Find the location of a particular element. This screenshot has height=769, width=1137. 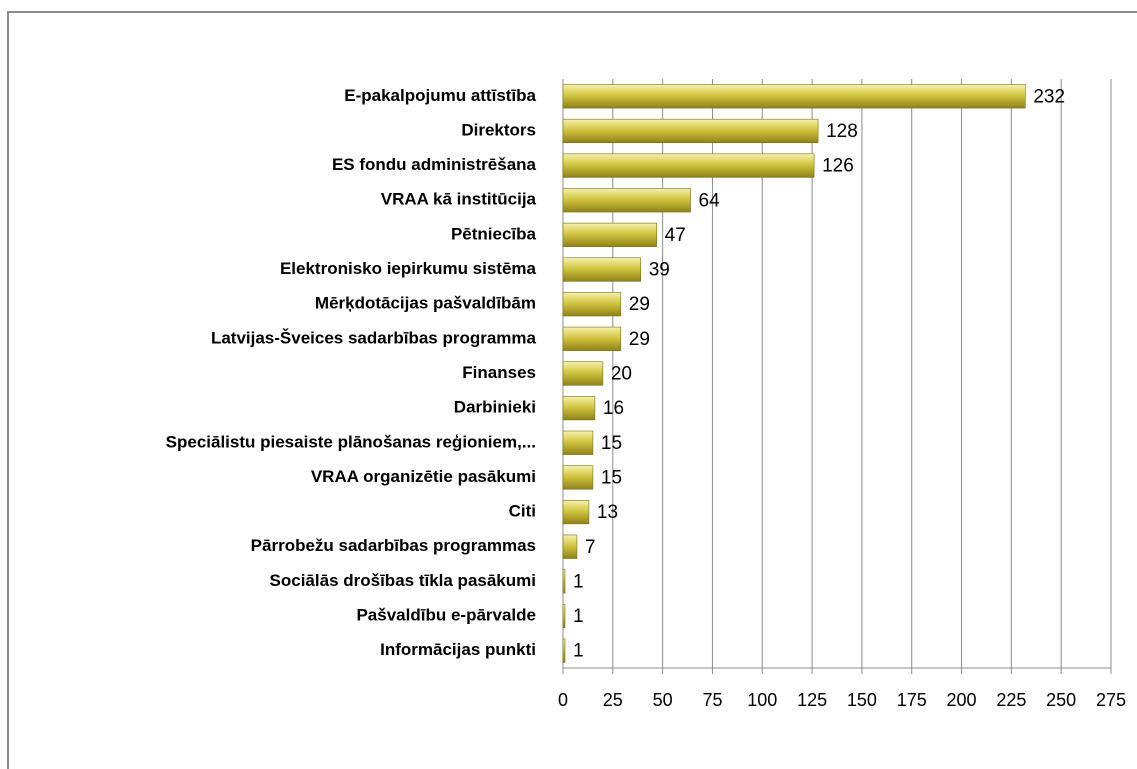

x-tick-label: 50 is located at coordinates (663, 700).